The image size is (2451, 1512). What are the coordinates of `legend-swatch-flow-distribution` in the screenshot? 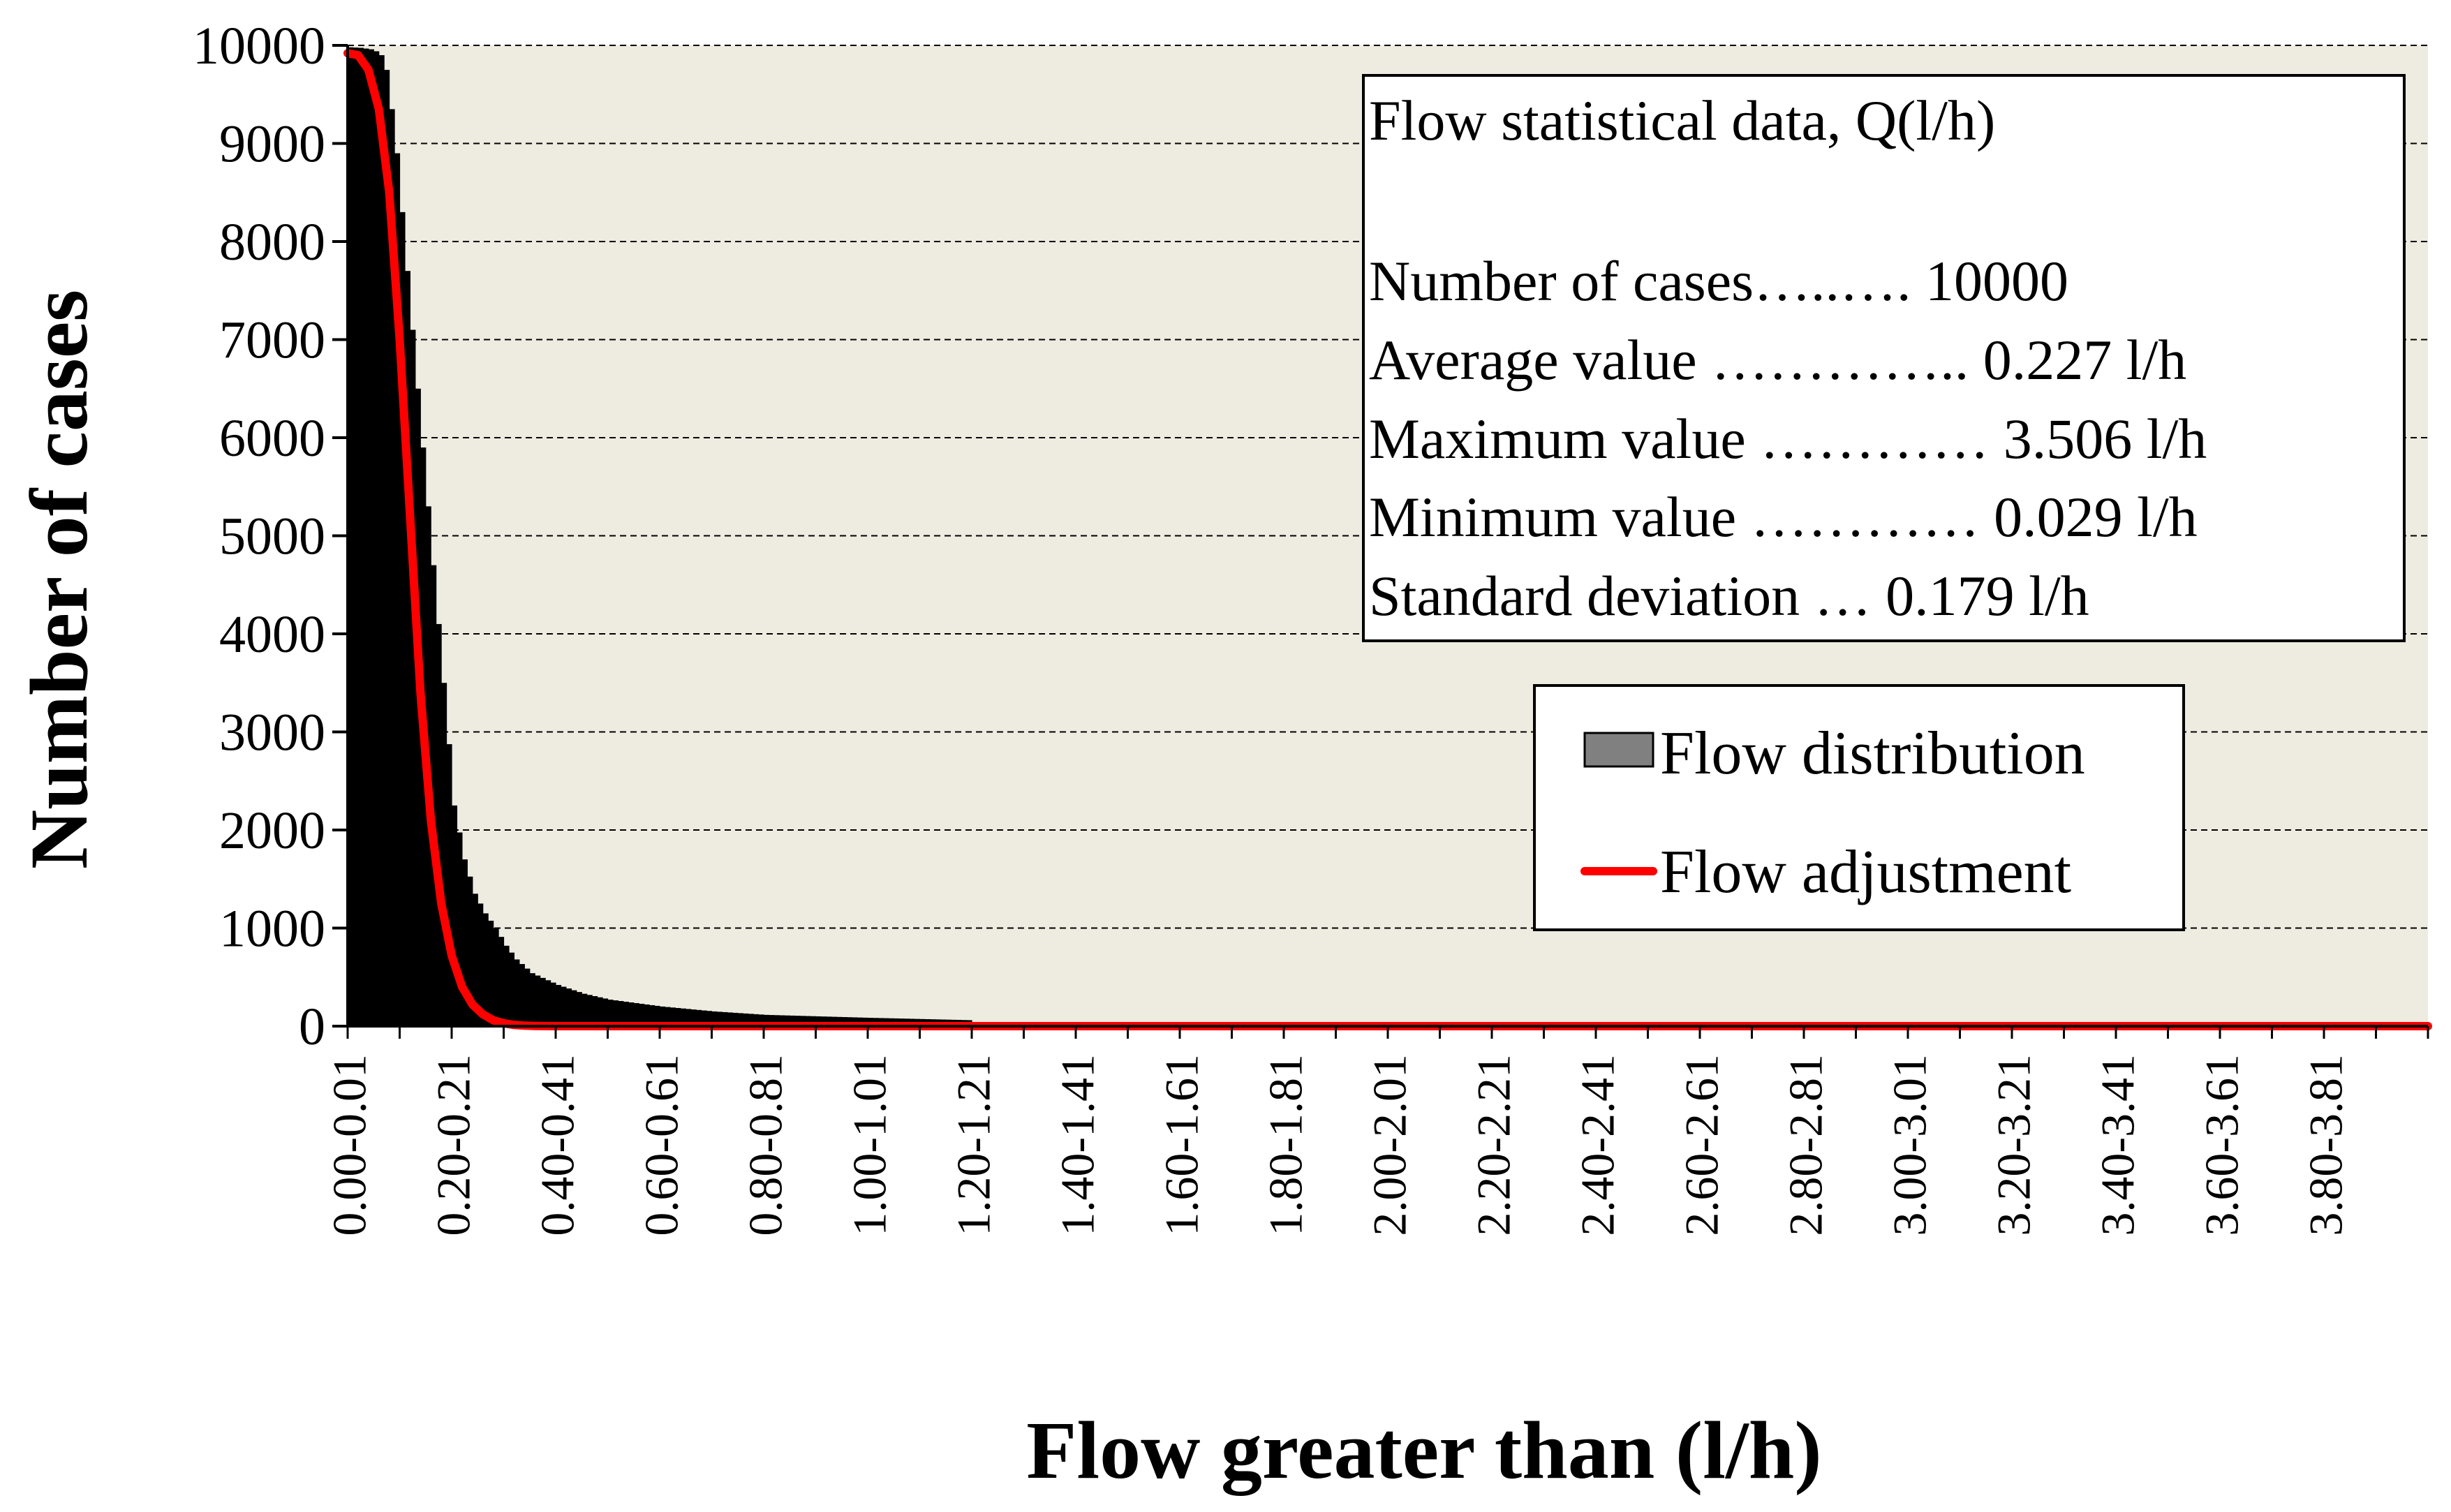 It's located at (1618, 750).